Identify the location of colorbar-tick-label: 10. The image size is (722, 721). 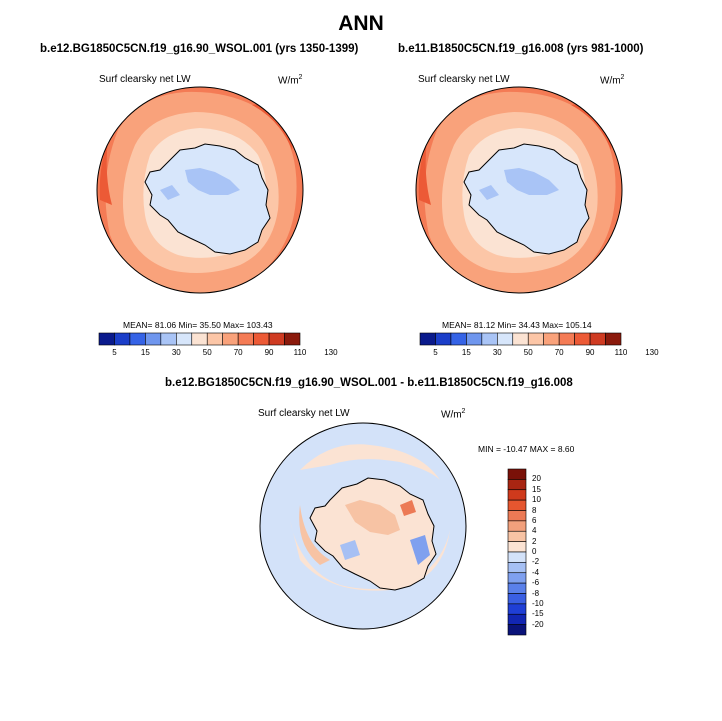
(536, 500).